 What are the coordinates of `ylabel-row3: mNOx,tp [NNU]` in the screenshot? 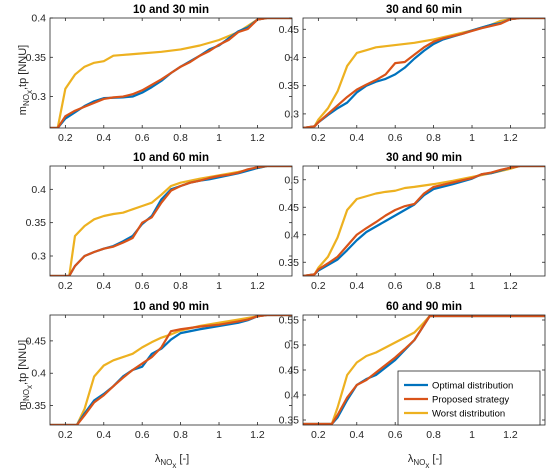 It's located at (25, 375).